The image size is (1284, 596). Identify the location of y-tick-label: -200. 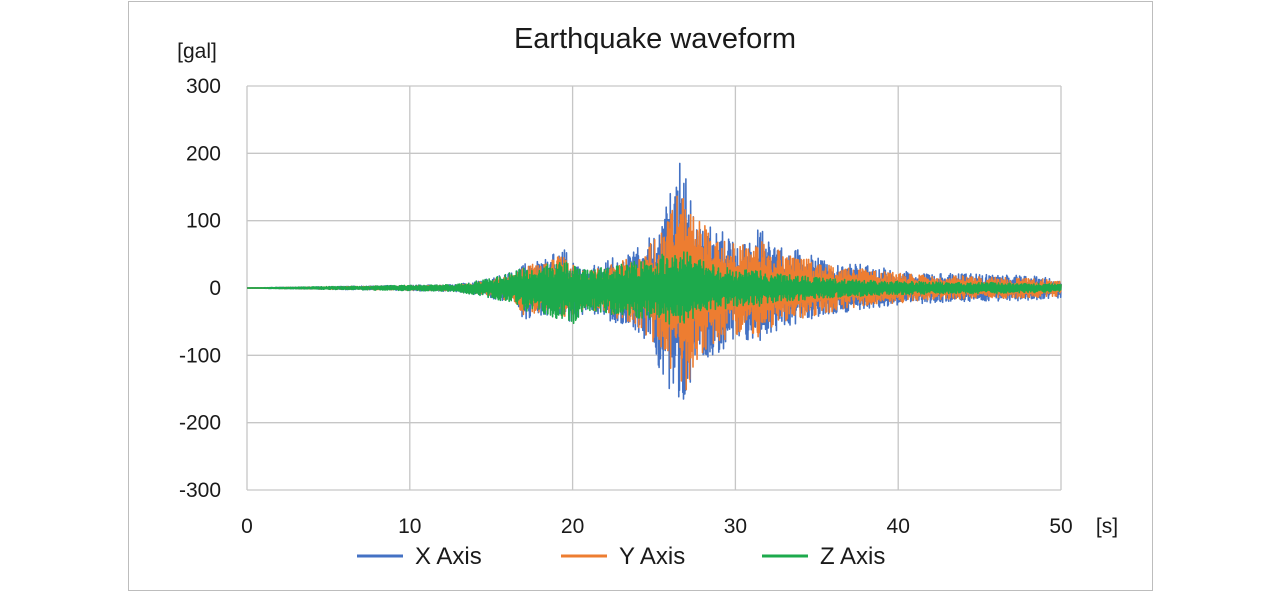
(200, 423).